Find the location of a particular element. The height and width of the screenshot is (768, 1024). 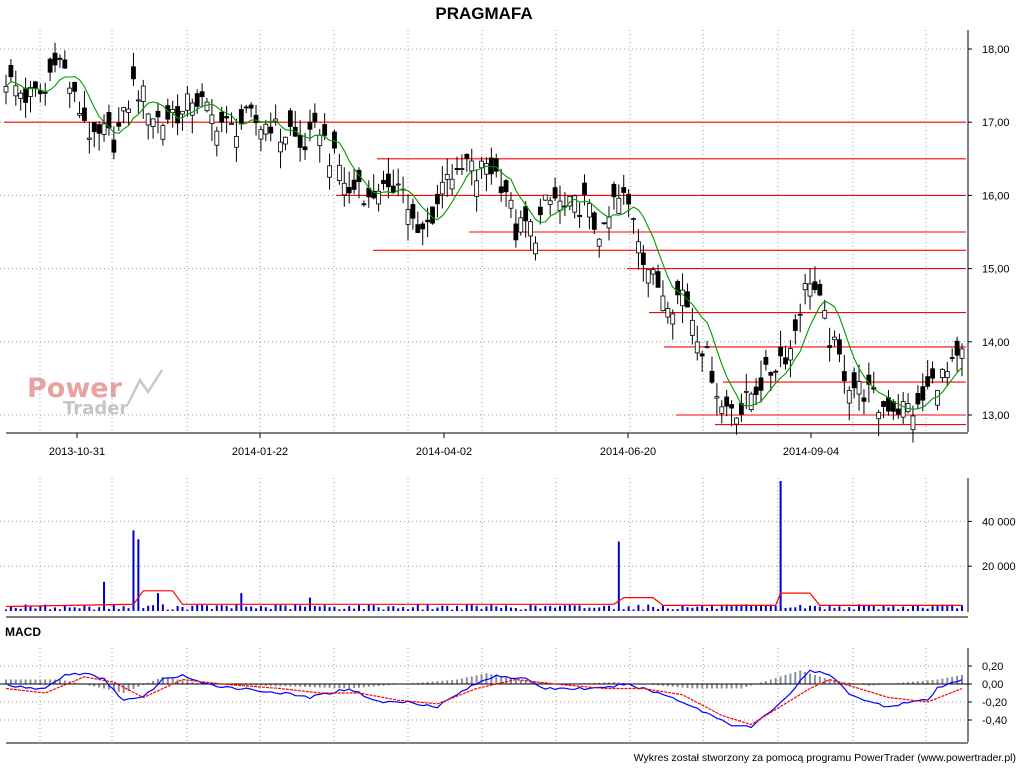

volume-average-line is located at coordinates (483, 599).